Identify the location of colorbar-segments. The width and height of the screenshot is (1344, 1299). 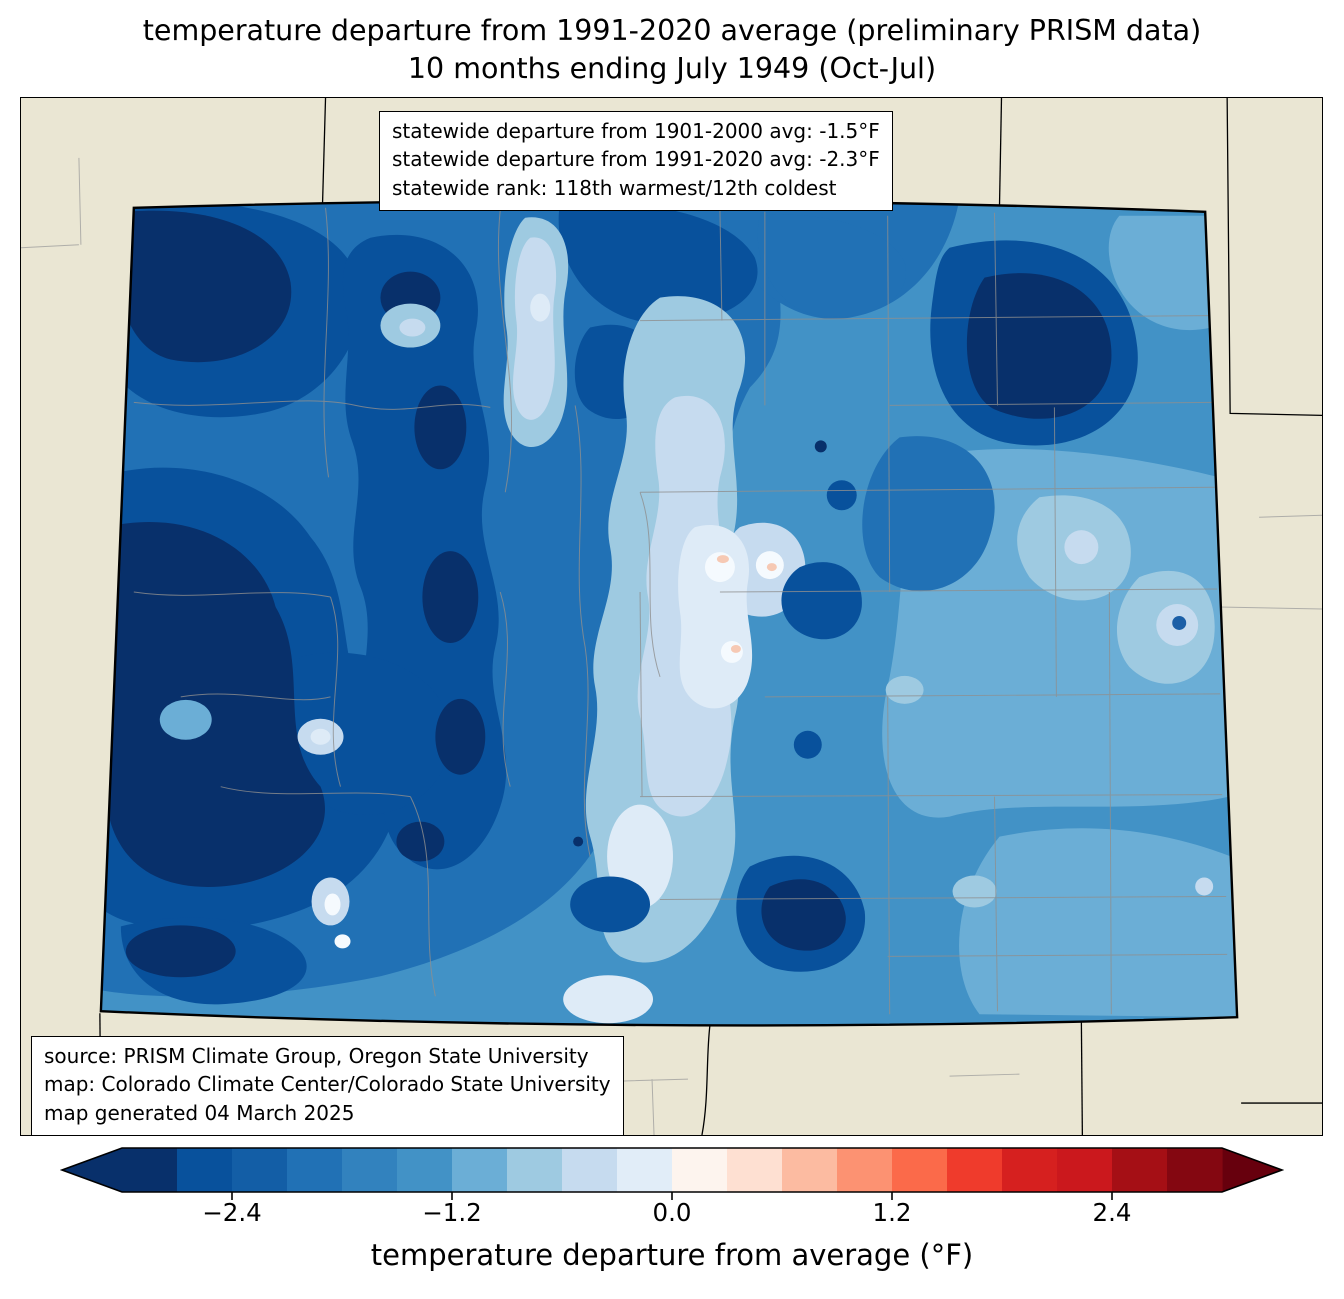
(672, 1170).